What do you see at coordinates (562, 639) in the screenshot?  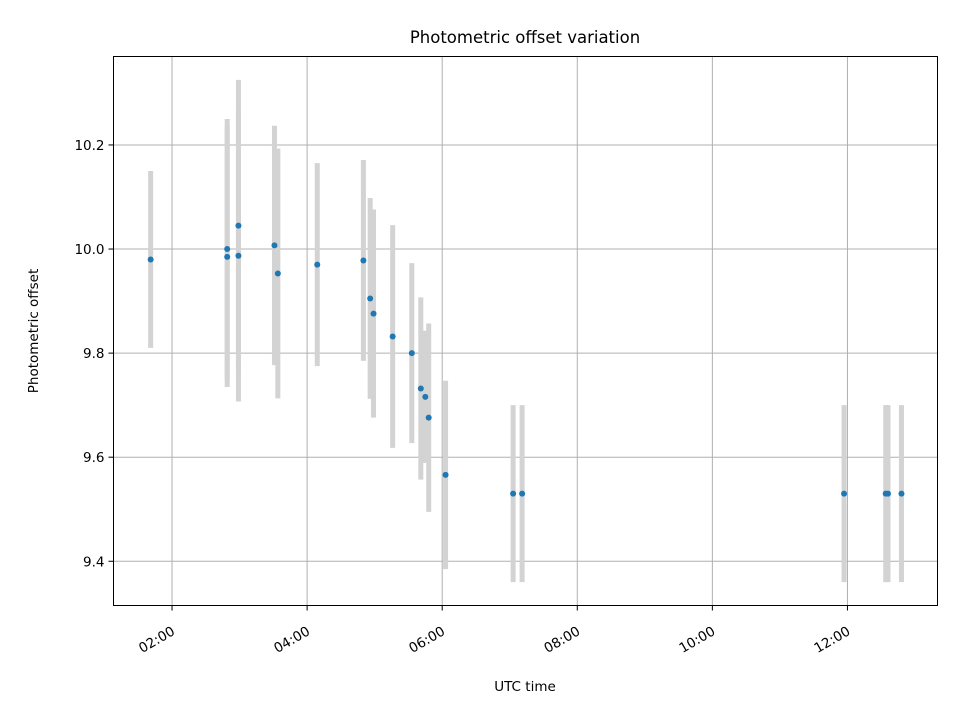 I see `x-tick-label: 08:00` at bounding box center [562, 639].